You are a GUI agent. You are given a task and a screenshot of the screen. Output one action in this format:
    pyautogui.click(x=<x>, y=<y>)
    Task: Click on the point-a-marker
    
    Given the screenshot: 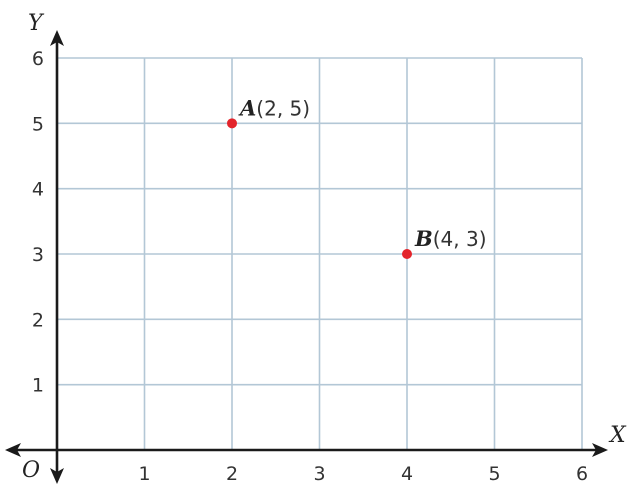 What is the action you would take?
    pyautogui.click(x=232, y=123)
    